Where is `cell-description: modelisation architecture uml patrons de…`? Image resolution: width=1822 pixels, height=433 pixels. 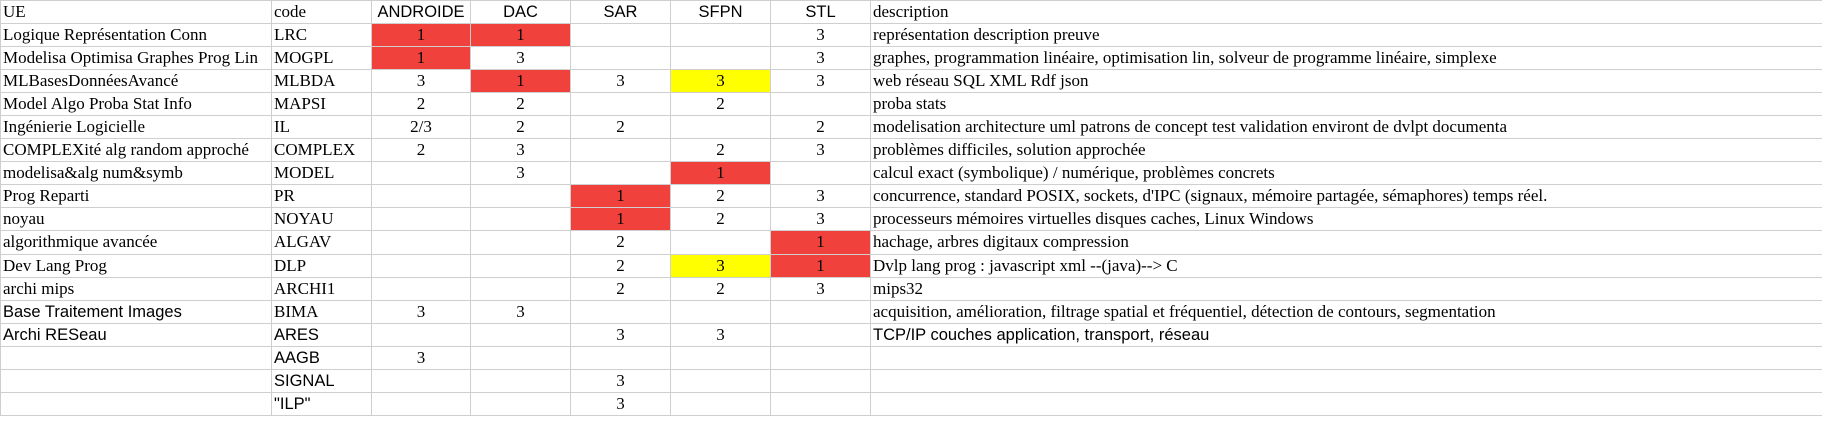
cell-description: modelisation architecture uml patrons de… is located at coordinates (1346, 127).